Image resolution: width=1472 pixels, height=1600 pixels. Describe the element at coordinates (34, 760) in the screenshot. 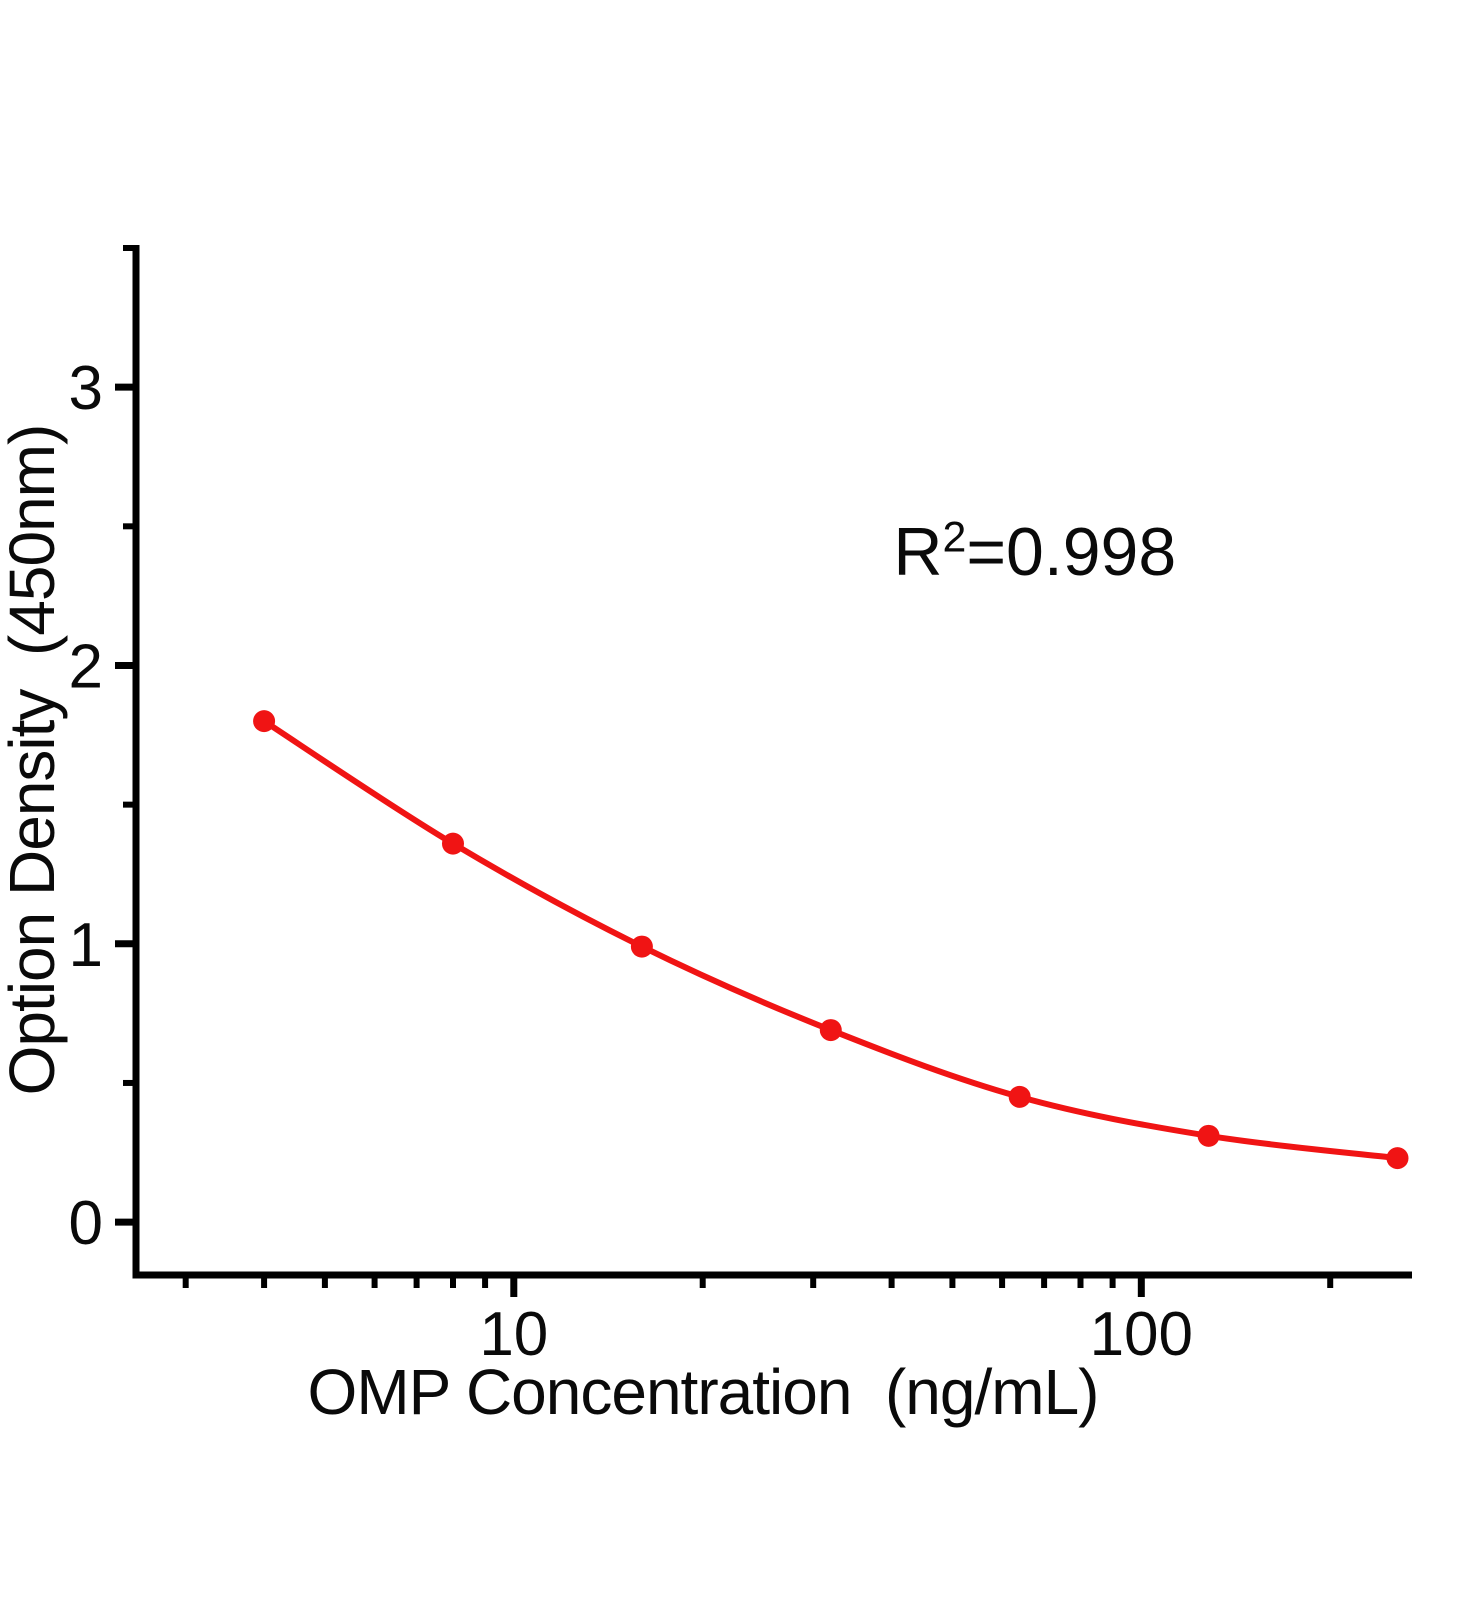

I see `y-axis-title: Option Density (450nm)` at that location.